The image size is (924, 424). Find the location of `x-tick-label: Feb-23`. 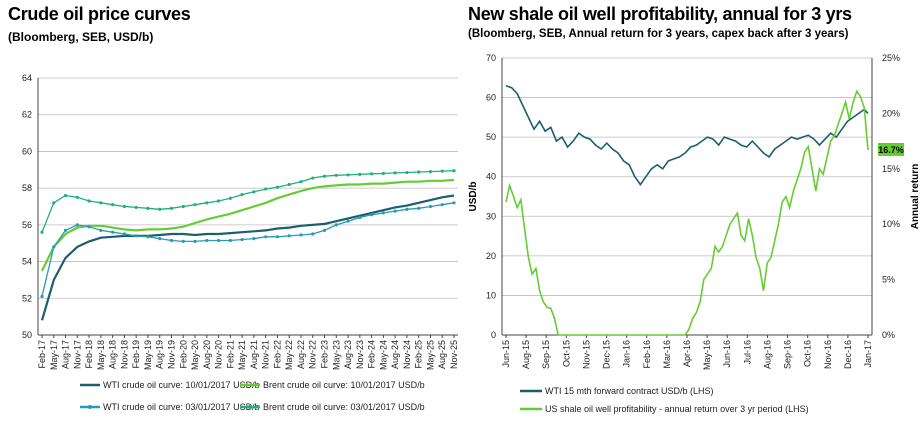

x-tick-label: Feb-23 is located at coordinates (325, 354).